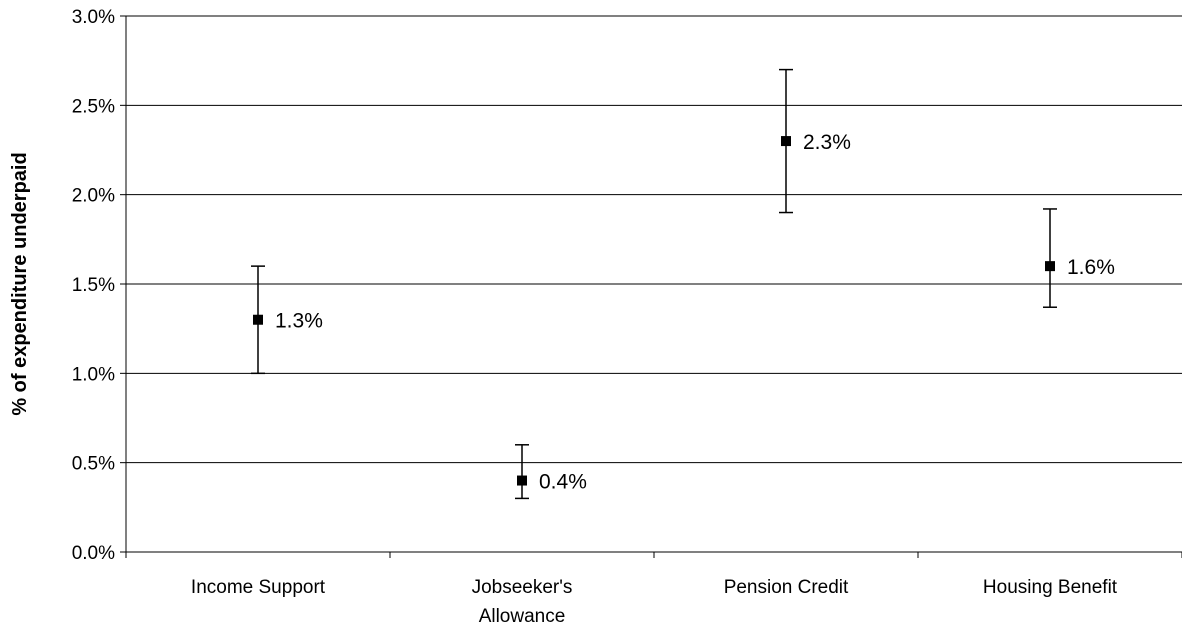 Image resolution: width=1182 pixels, height=634 pixels. Describe the element at coordinates (93, 106) in the screenshot. I see `y-tick-label: 2.5%` at that location.